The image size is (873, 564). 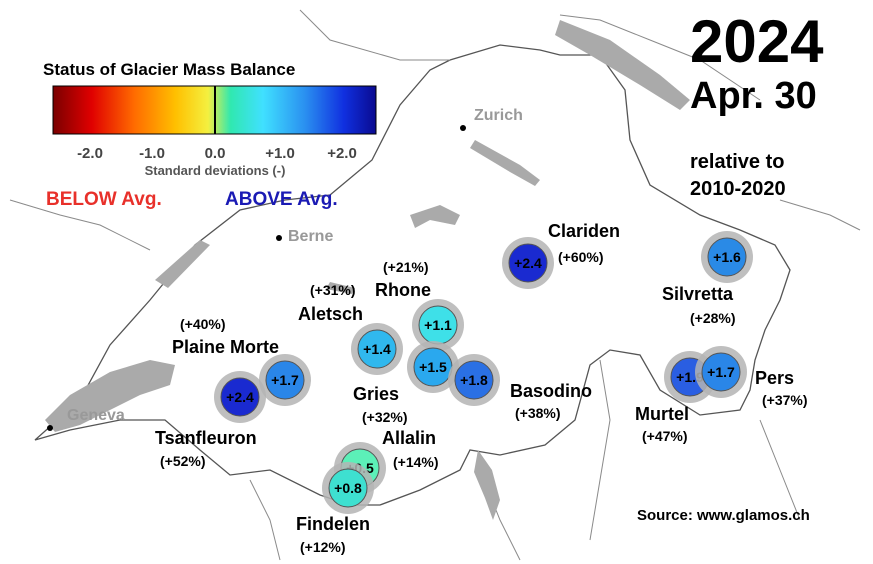 I want to click on lake-zurich, so click(x=505, y=163).